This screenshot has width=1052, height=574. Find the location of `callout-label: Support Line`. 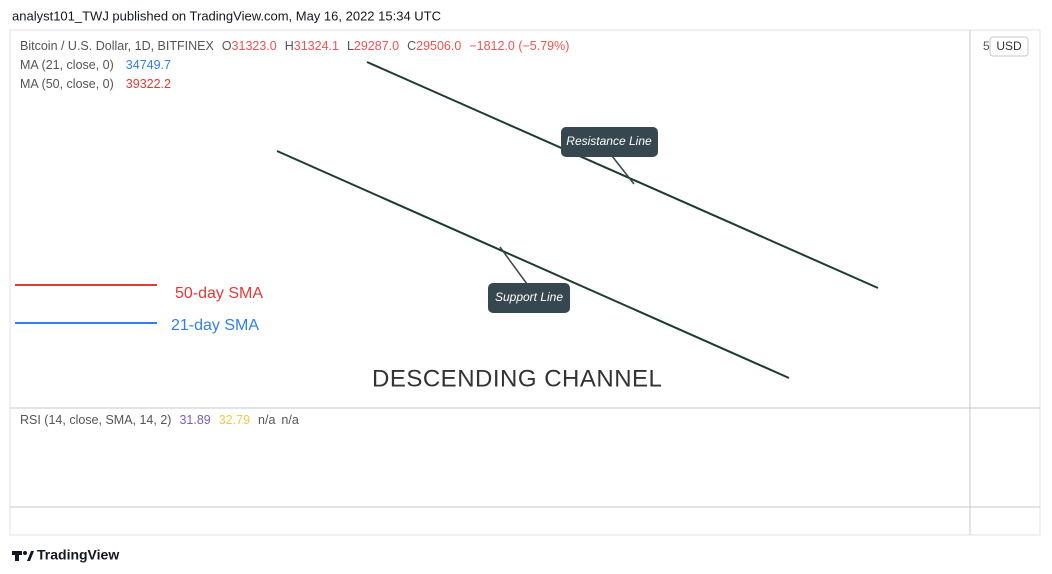

callout-label: Support Line is located at coordinates (529, 297).